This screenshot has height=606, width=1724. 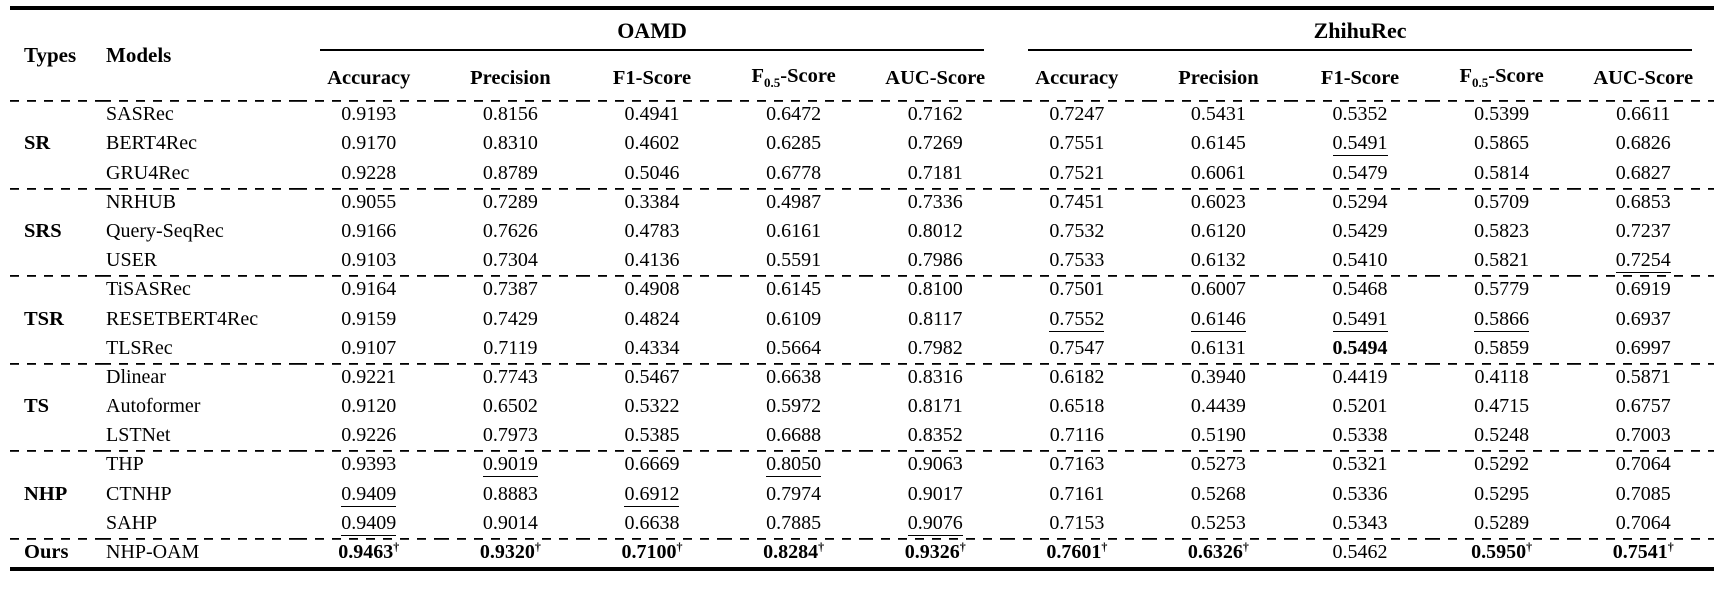 What do you see at coordinates (935, 377) in the screenshot?
I see `value-cell: 0.8316` at bounding box center [935, 377].